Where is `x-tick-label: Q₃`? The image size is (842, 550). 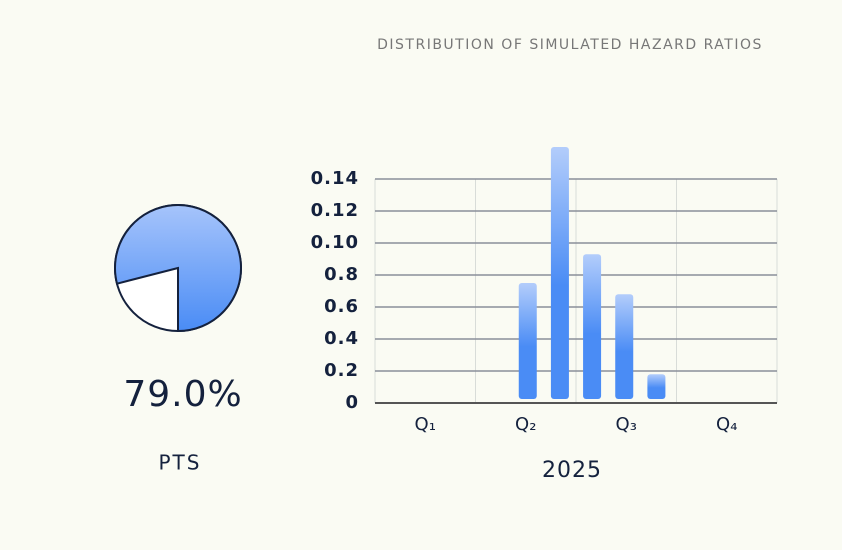
x-tick-label: Q₃ is located at coordinates (626, 424).